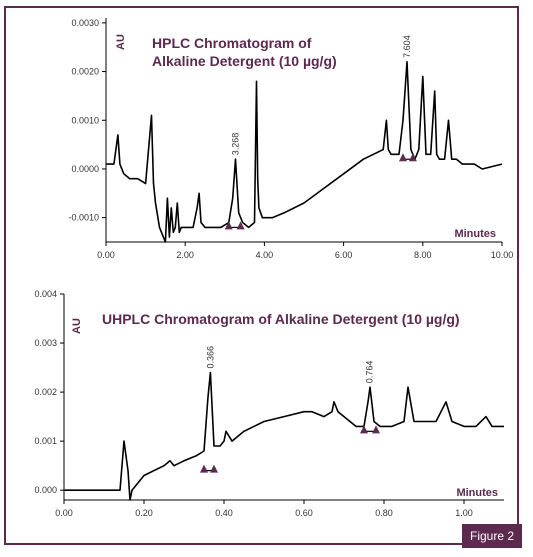 The width and height of the screenshot is (533, 557). I want to click on c2-x-tick-label: 0.60, so click(304, 513).